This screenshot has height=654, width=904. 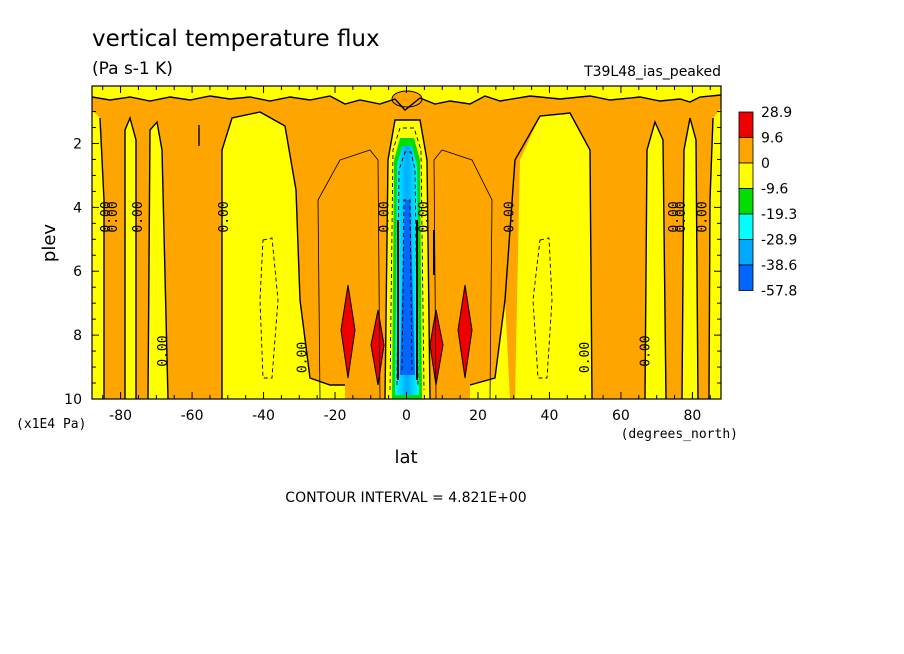 What do you see at coordinates (478, 416) in the screenshot?
I see `x-tick-label: 20` at bounding box center [478, 416].